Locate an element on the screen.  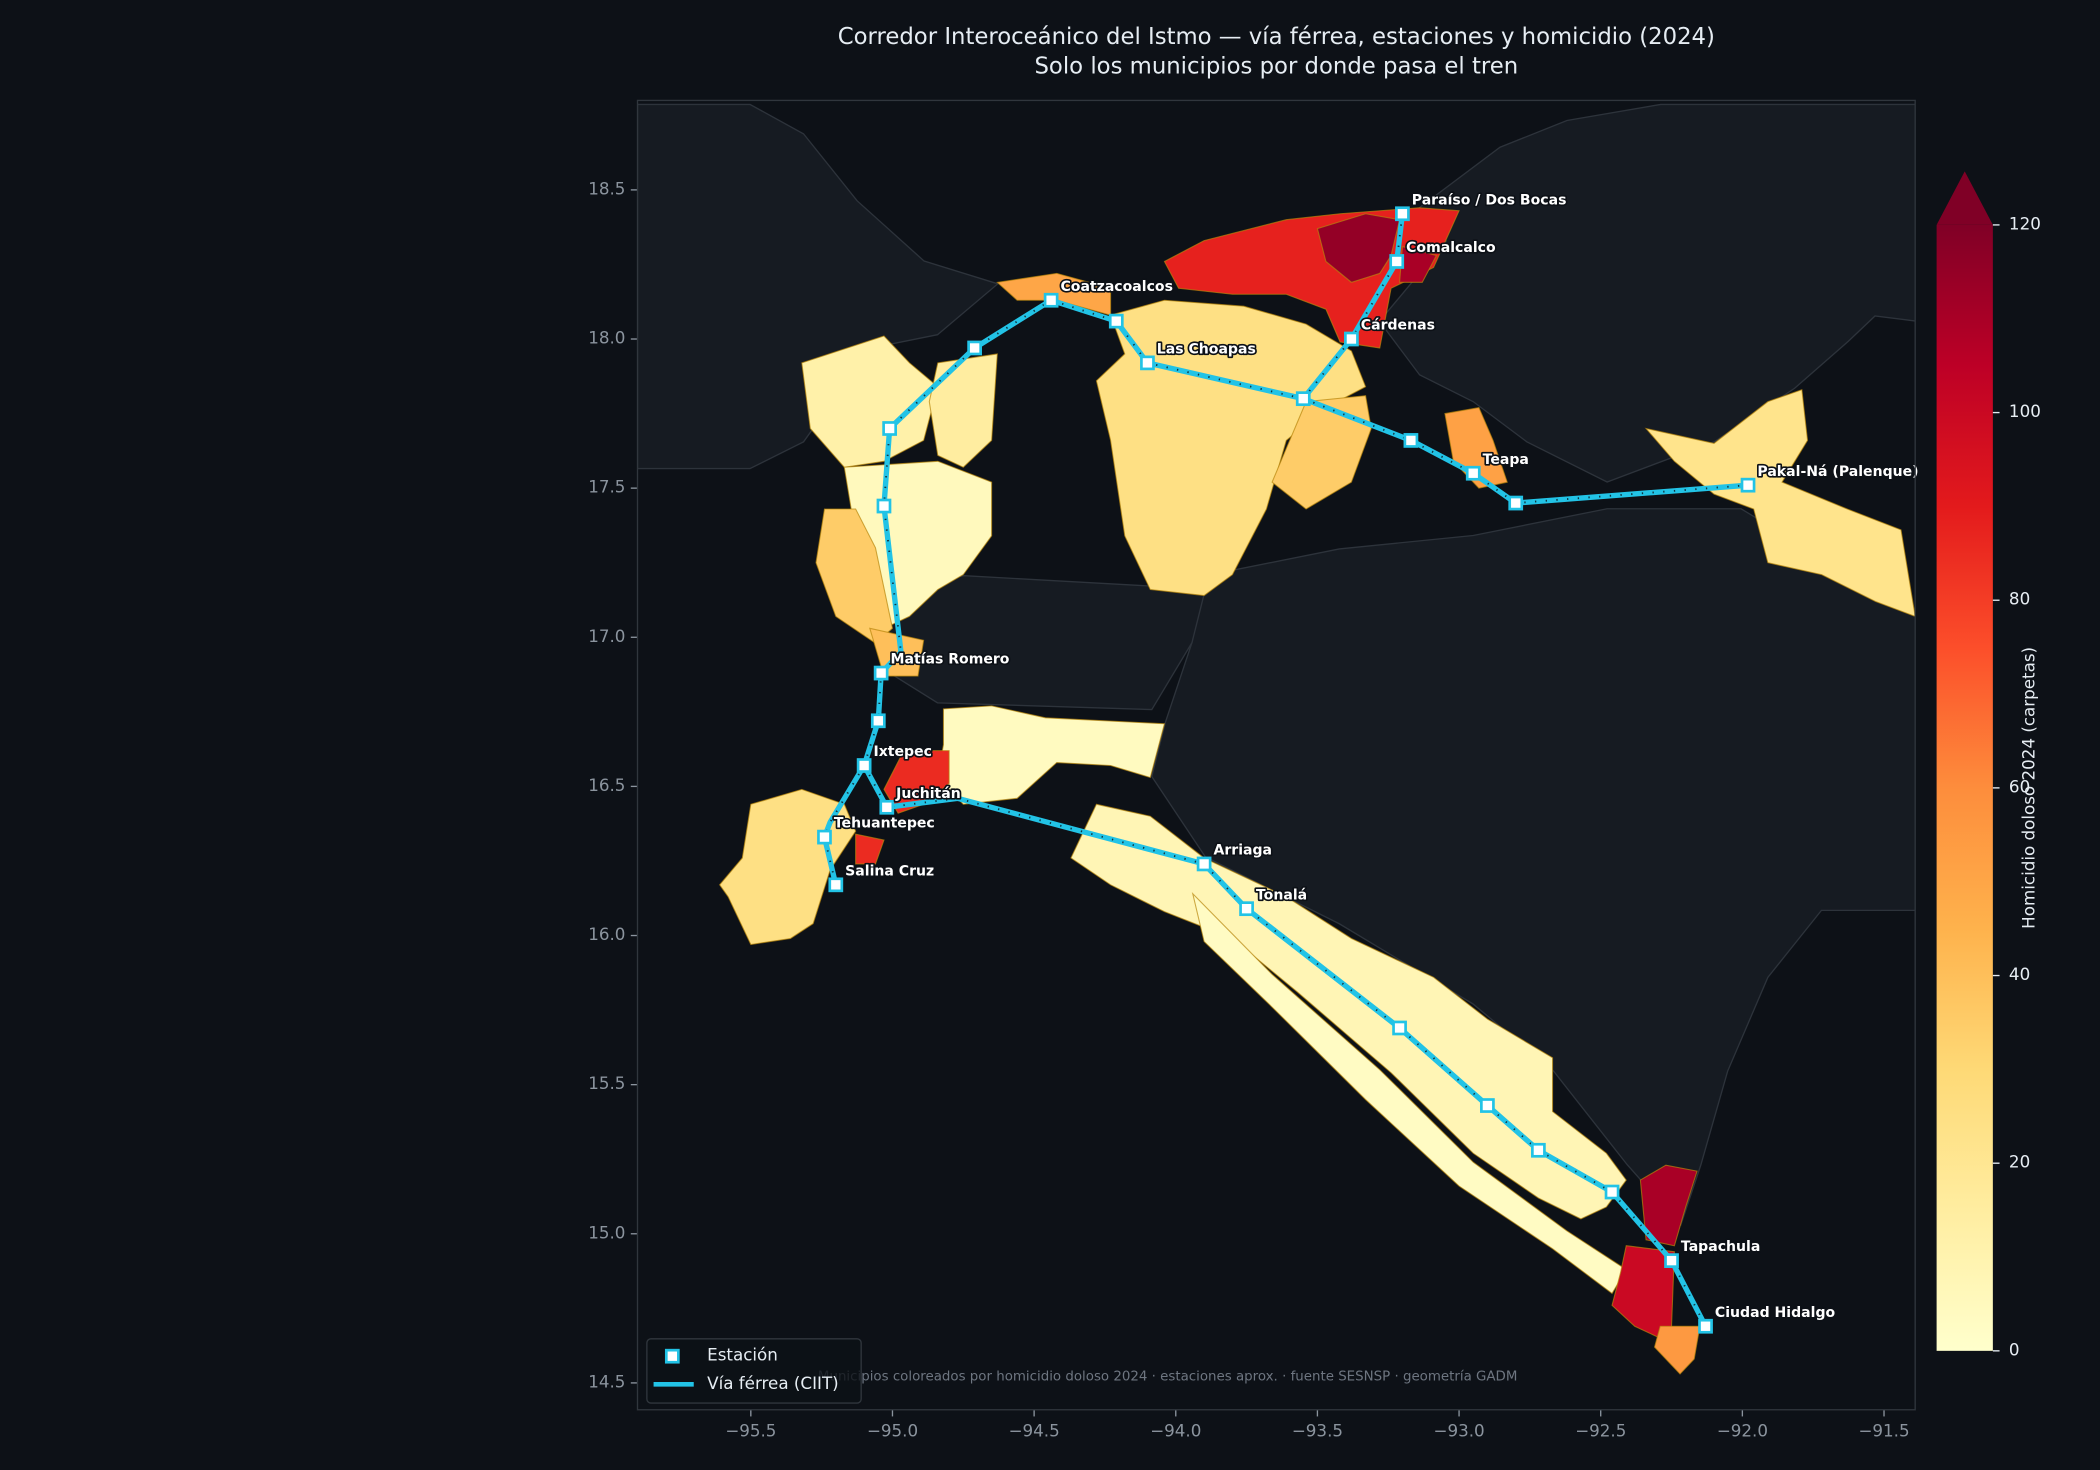
y-tick-label: 17.5 is located at coordinates (606, 487).